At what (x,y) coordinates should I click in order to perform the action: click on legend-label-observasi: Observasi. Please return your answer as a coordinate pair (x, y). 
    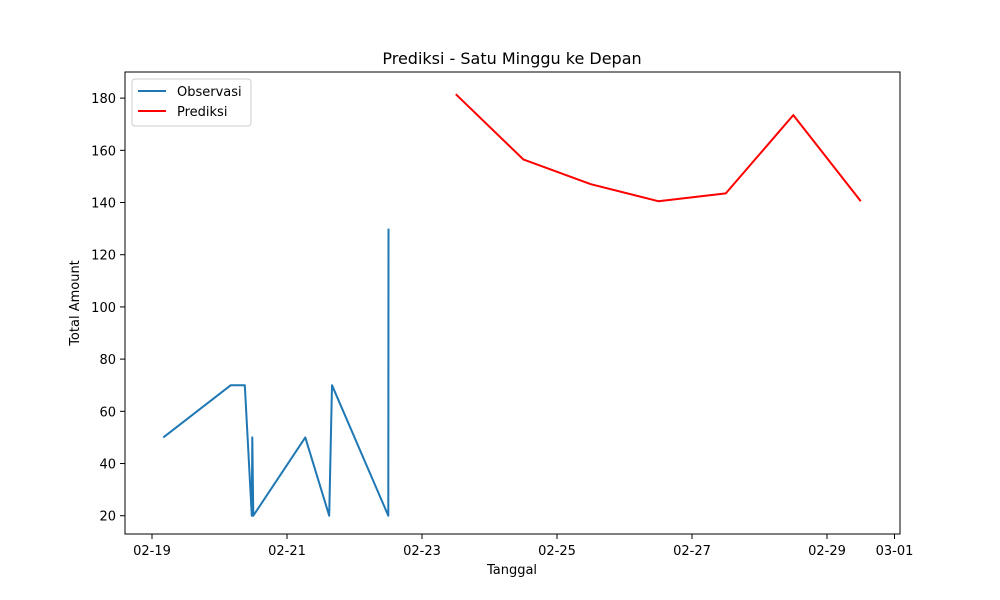
    Looking at the image, I should click on (209, 92).